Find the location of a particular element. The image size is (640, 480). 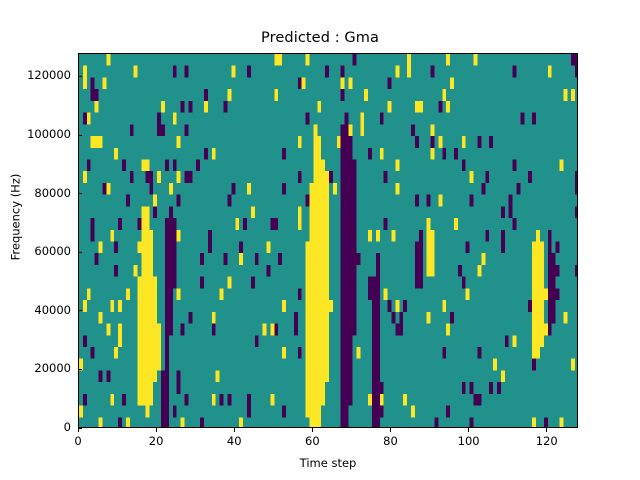

x-axis-label: Time step is located at coordinates (328, 463).